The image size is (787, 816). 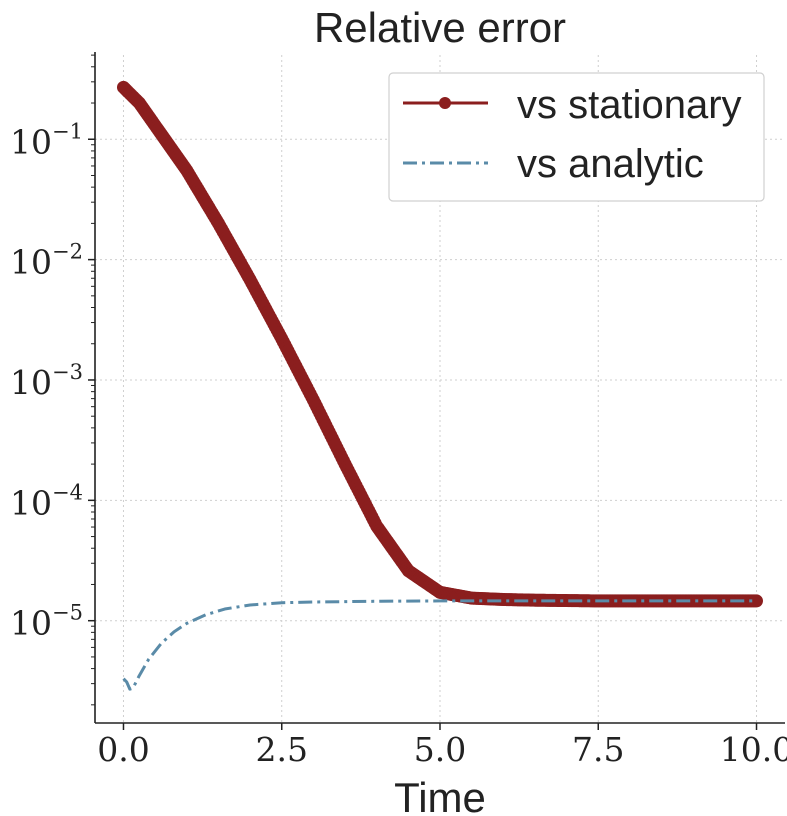 I want to click on y-tick-label: 10⁻³, so click(x=46, y=381).